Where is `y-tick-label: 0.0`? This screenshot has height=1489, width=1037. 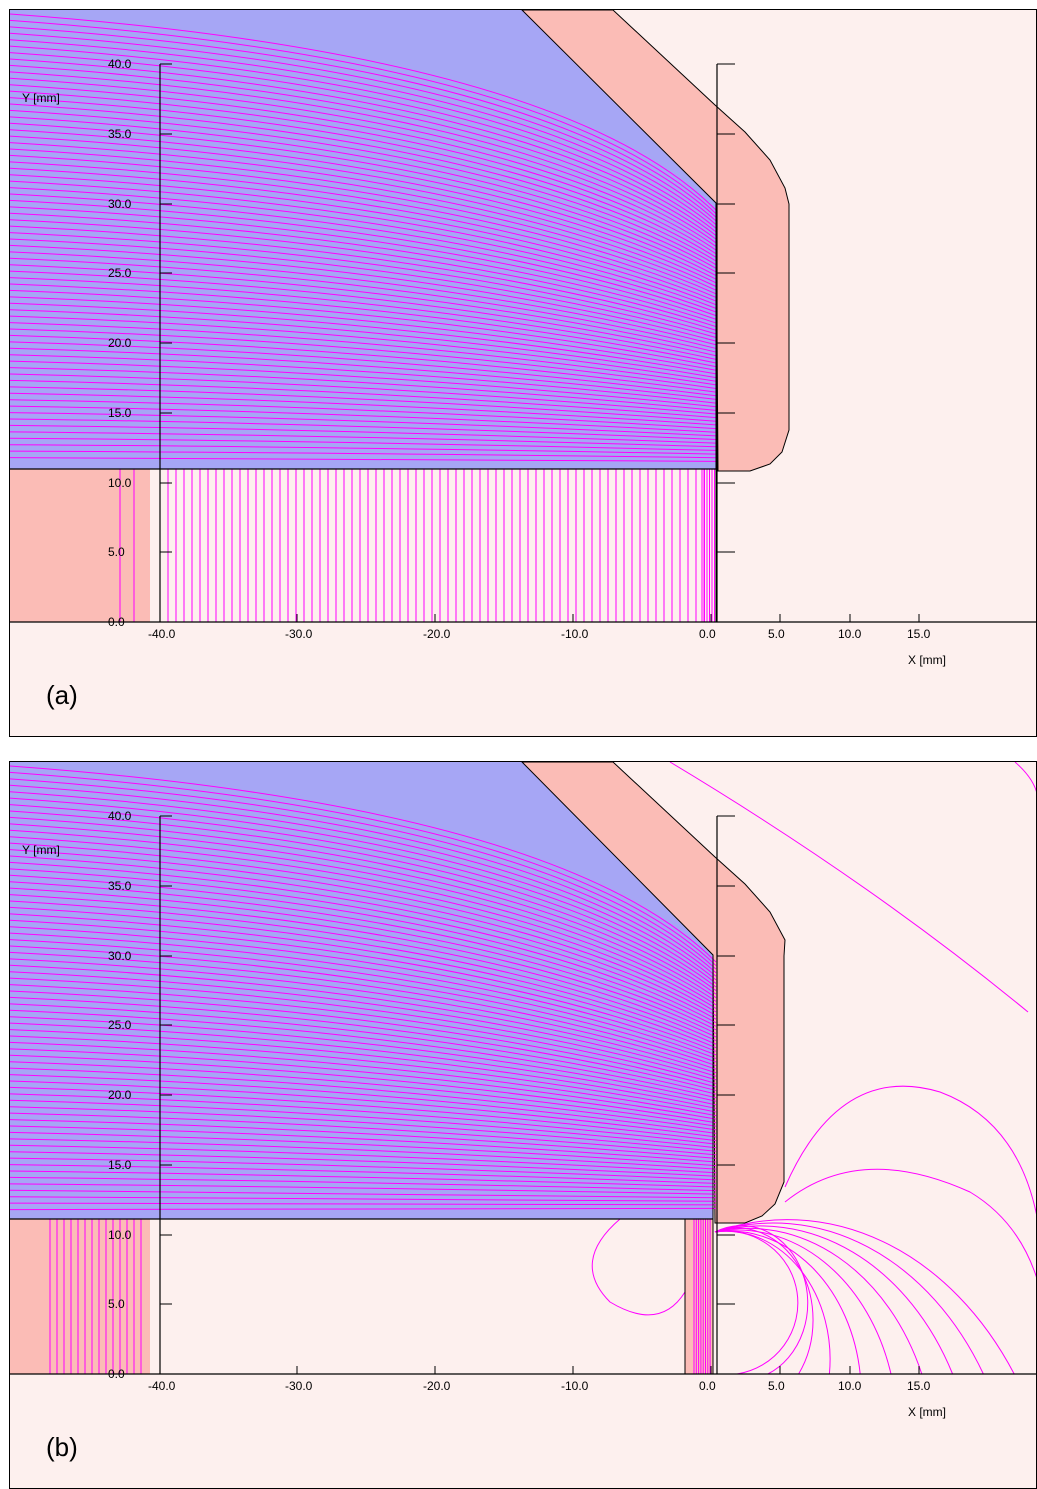 y-tick-label: 0.0 is located at coordinates (116, 622).